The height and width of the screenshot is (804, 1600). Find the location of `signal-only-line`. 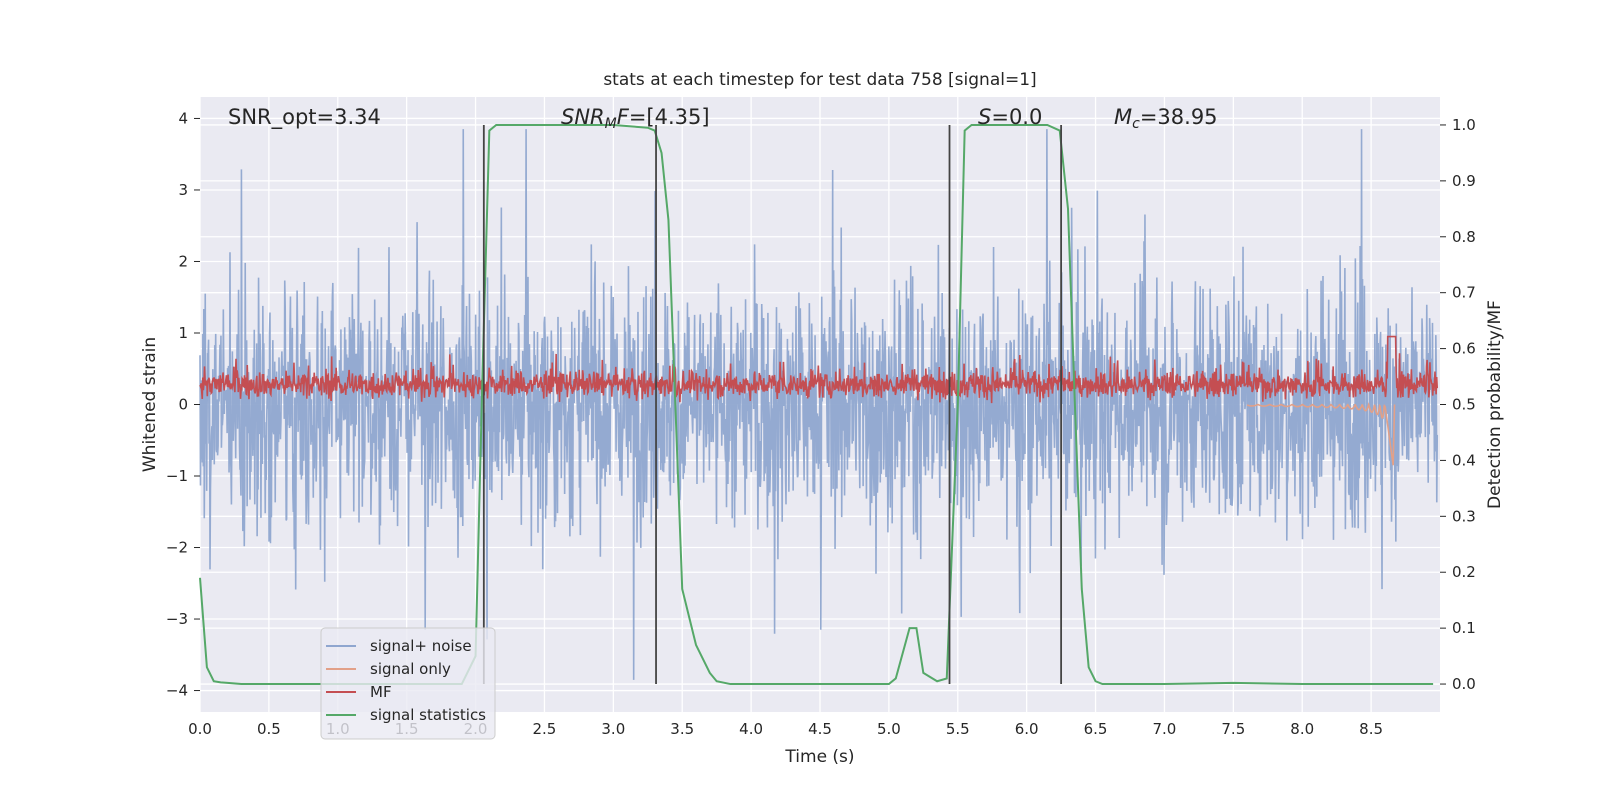

signal-only-line is located at coordinates (1321, 434).